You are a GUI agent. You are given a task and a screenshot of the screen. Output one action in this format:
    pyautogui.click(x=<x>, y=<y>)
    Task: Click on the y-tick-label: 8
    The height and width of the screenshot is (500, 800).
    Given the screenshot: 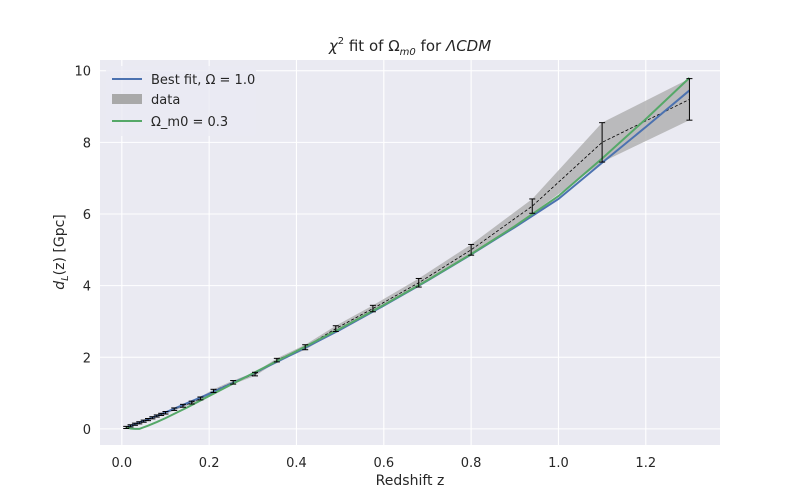 What is the action you would take?
    pyautogui.click(x=87, y=143)
    